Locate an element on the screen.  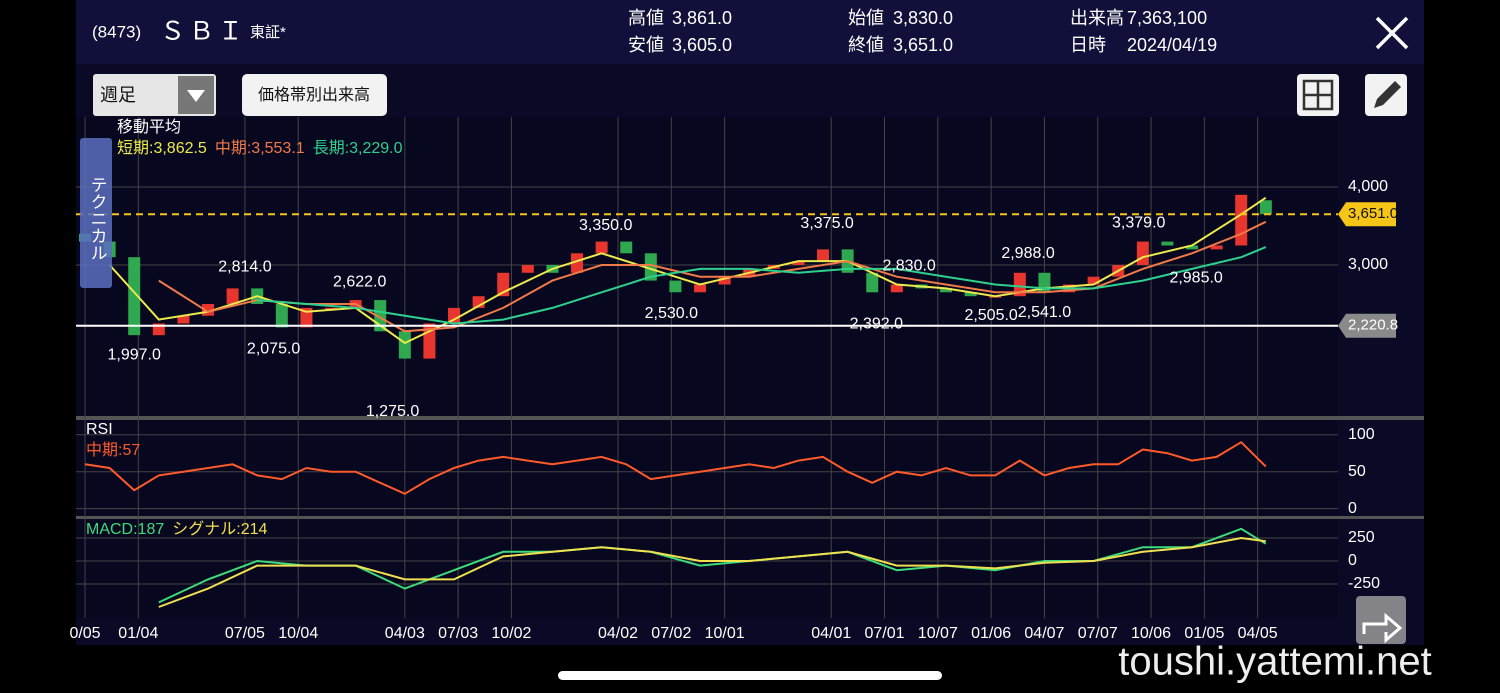
technical-tab: テクニカル is located at coordinates (96, 213).